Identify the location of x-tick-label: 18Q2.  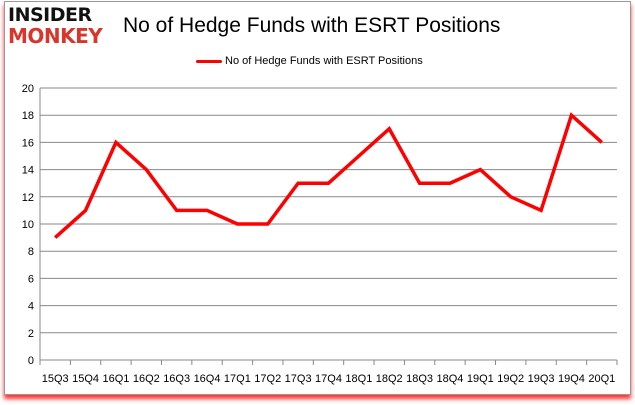
(389, 379).